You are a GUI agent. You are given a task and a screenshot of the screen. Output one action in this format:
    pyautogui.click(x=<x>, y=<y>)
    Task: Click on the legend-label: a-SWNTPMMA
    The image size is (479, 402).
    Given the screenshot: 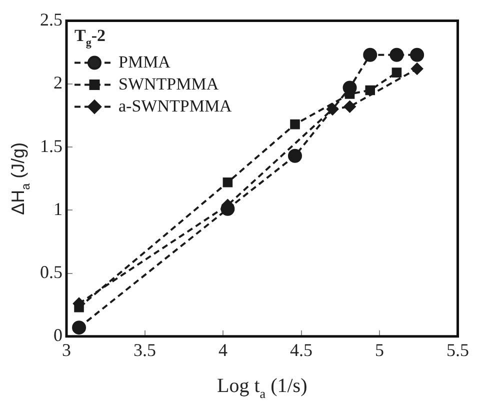 What is the action you would take?
    pyautogui.click(x=175, y=106)
    